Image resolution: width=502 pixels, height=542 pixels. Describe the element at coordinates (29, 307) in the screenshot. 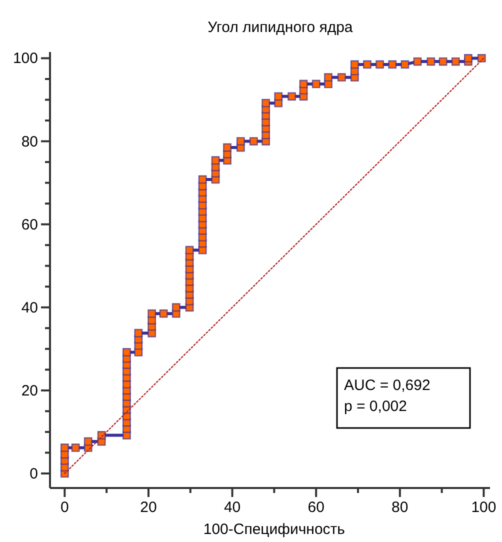

I see `y-tick-label: 40` at that location.